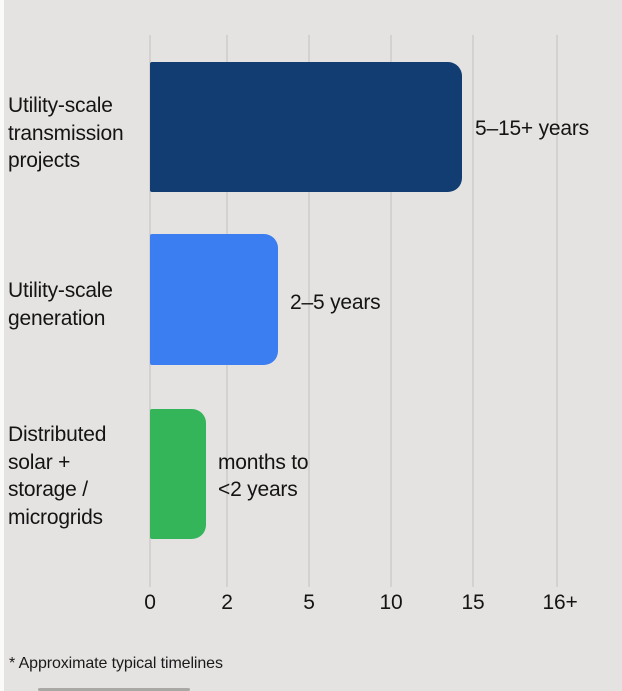 This screenshot has width=622, height=691. Describe the element at coordinates (150, 602) in the screenshot. I see `x-tick-label-0: 0` at that location.